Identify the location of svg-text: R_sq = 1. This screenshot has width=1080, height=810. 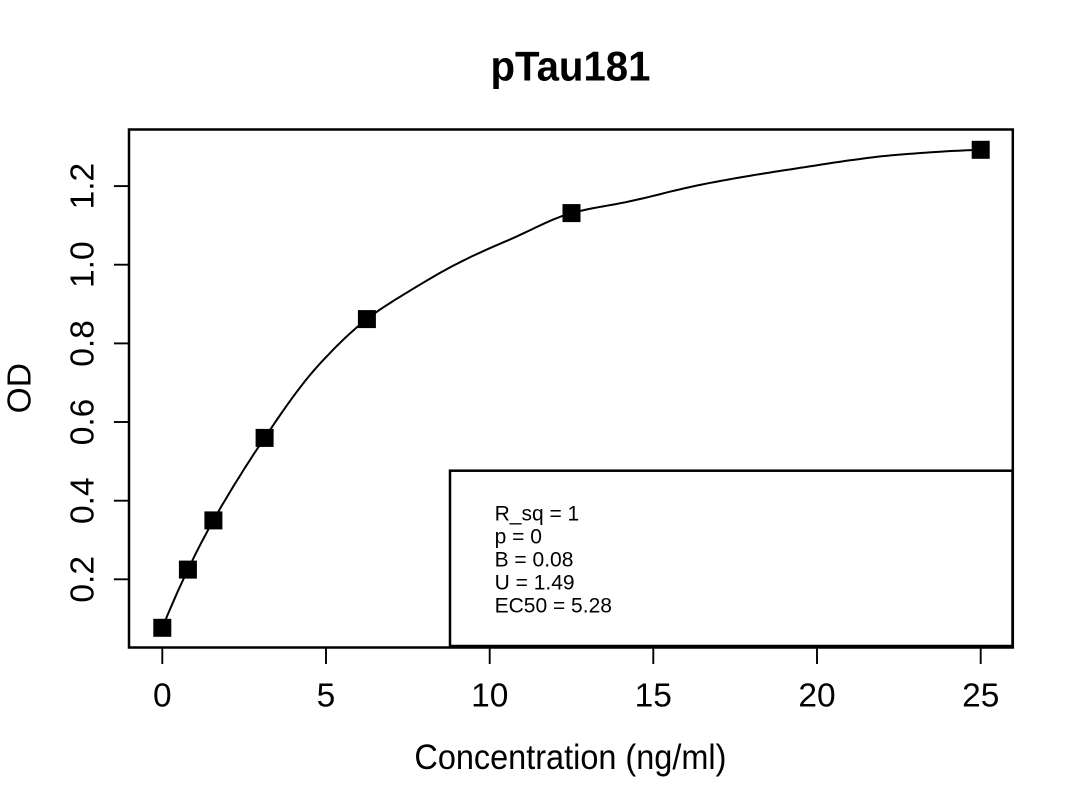
(537, 513).